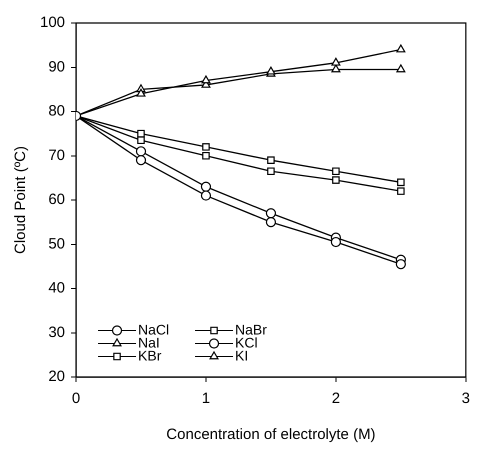 This screenshot has width=482, height=455. What do you see at coordinates (57, 199) in the screenshot?
I see `y-tick-label: 60` at bounding box center [57, 199].